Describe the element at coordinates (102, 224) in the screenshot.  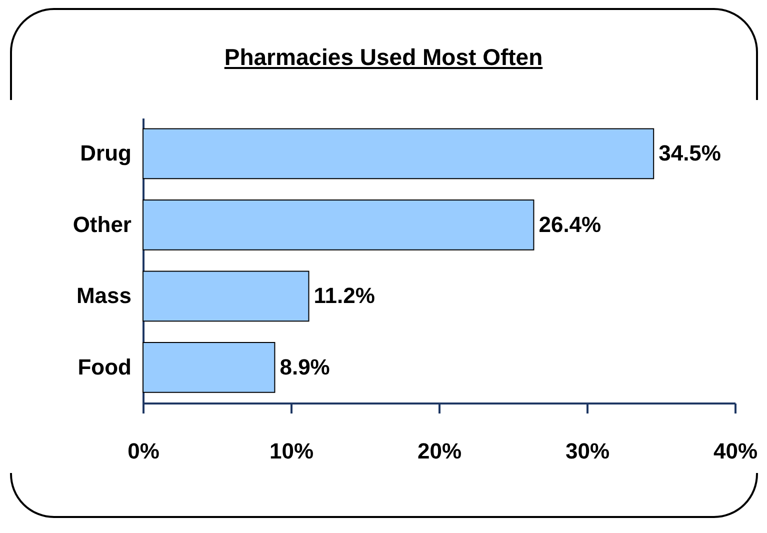
I see `y-tick-label: Other` at that location.